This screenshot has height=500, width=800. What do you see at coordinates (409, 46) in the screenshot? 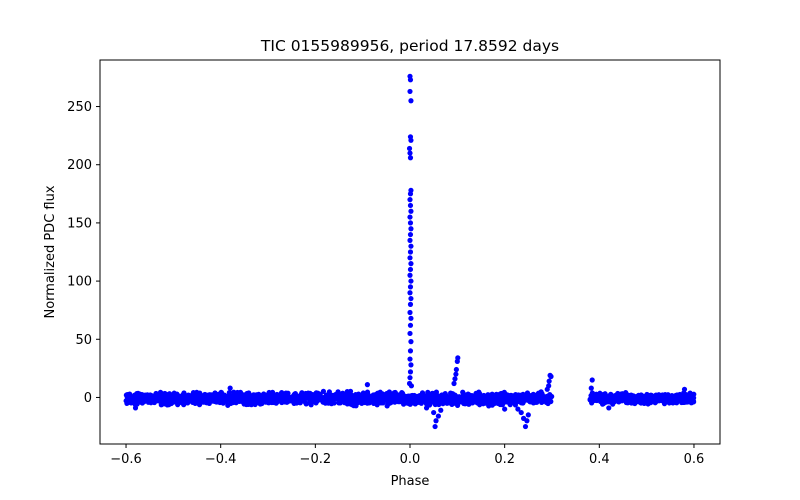
I see `chart-title: TIC 0155989956, period 17.8592 days` at bounding box center [409, 46].